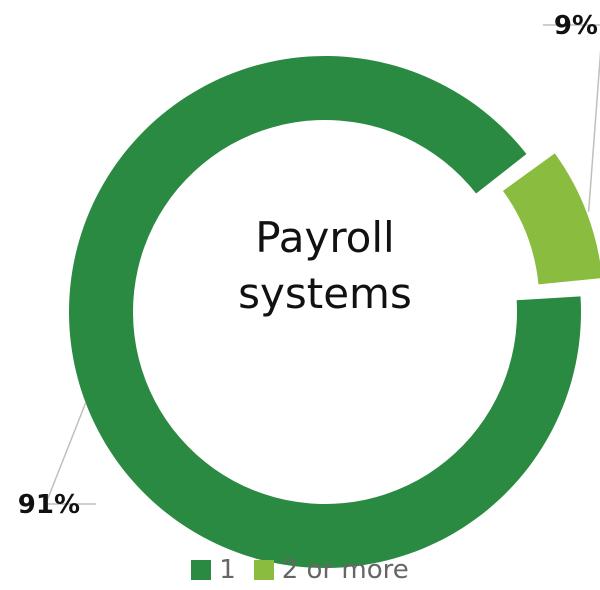 This screenshot has height=590, width=600. I want to click on legend: 1 2 or more, so click(300, 570).